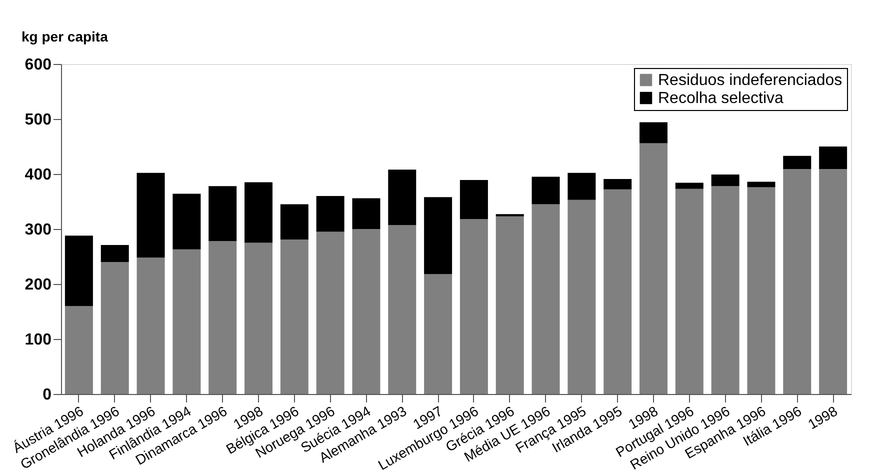 The width and height of the screenshot is (890, 472). Describe the element at coordinates (65, 36) in the screenshot. I see `y-axis-title: kg per capita` at that location.